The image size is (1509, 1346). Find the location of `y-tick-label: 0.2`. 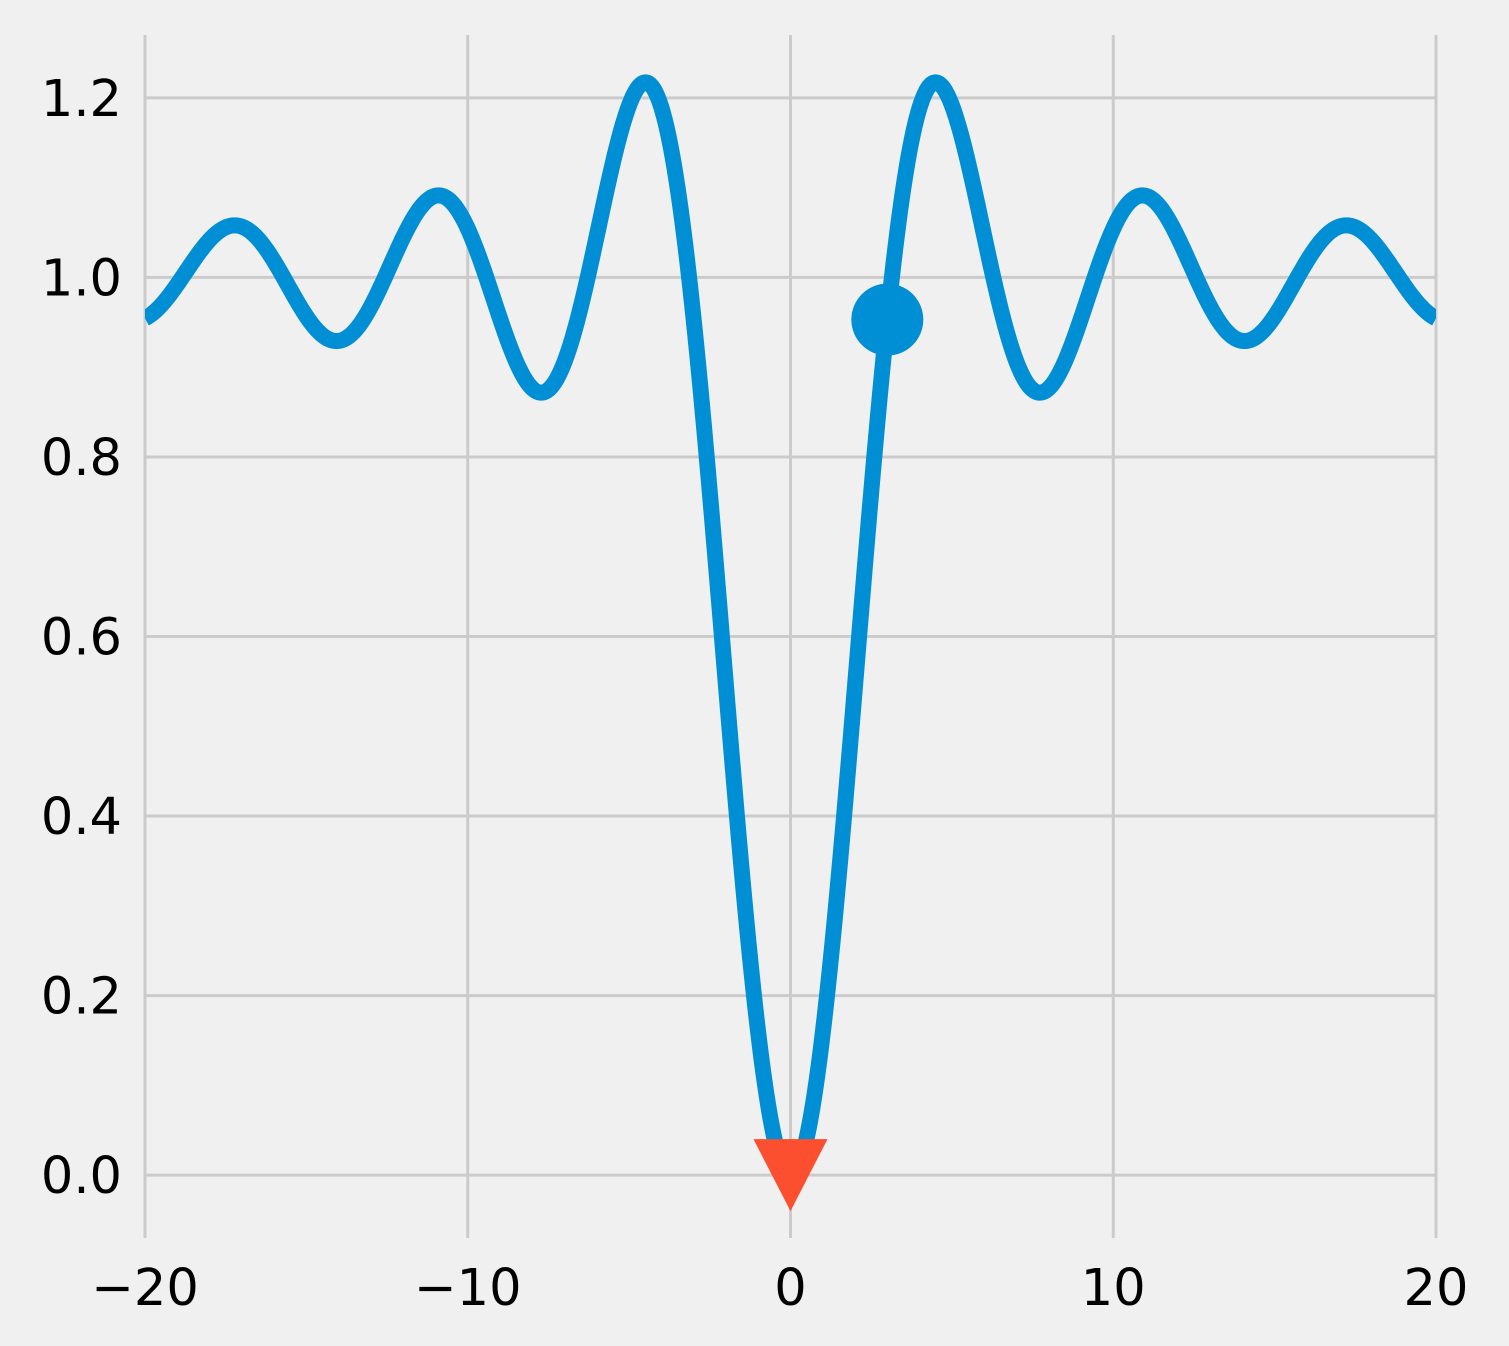

y-tick-label: 0.2 is located at coordinates (81, 997).